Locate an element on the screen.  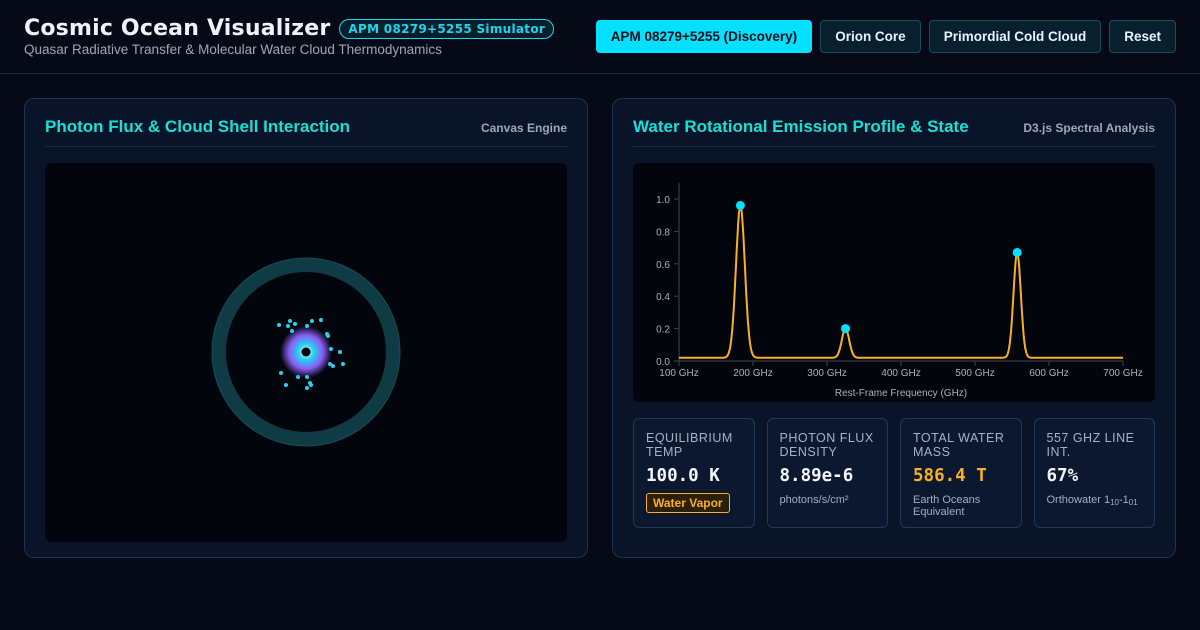
x-tick-label: 300 GHz is located at coordinates (826, 373).